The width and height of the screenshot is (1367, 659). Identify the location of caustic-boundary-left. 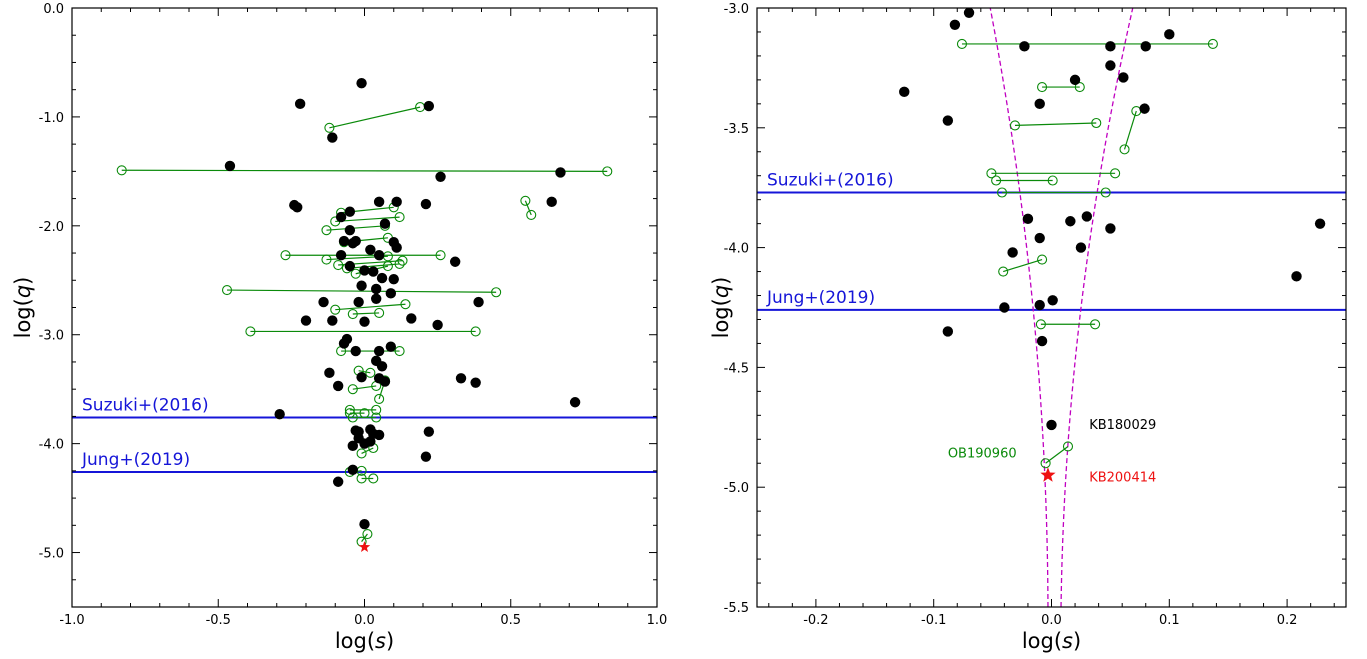
(1019, 307).